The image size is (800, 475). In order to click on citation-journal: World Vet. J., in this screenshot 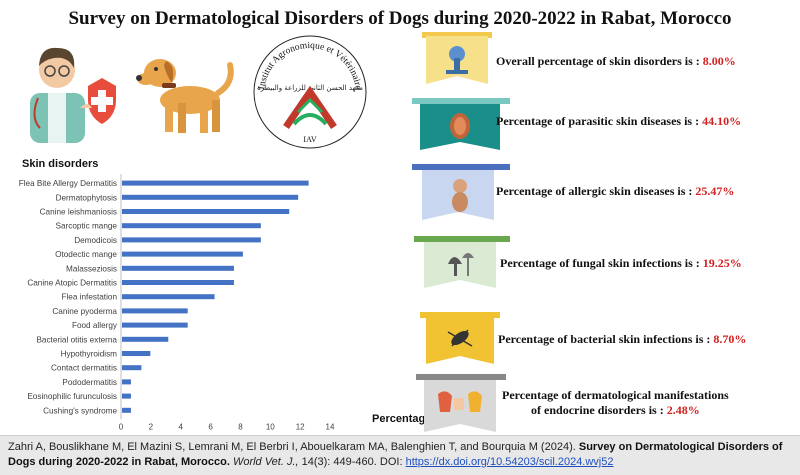, I will do `click(265, 462)`.